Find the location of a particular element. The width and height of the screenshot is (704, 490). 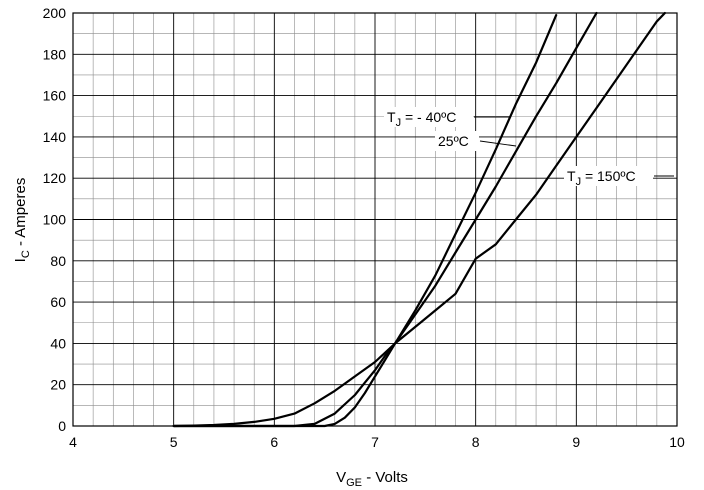

annotation-t25: 25ºC is located at coordinates (453, 141).